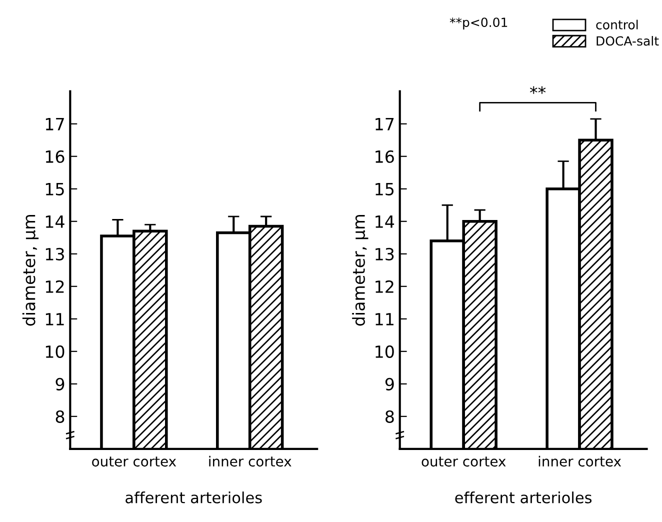  I want to click on legend-label: DOCA-salt, so click(627, 41).